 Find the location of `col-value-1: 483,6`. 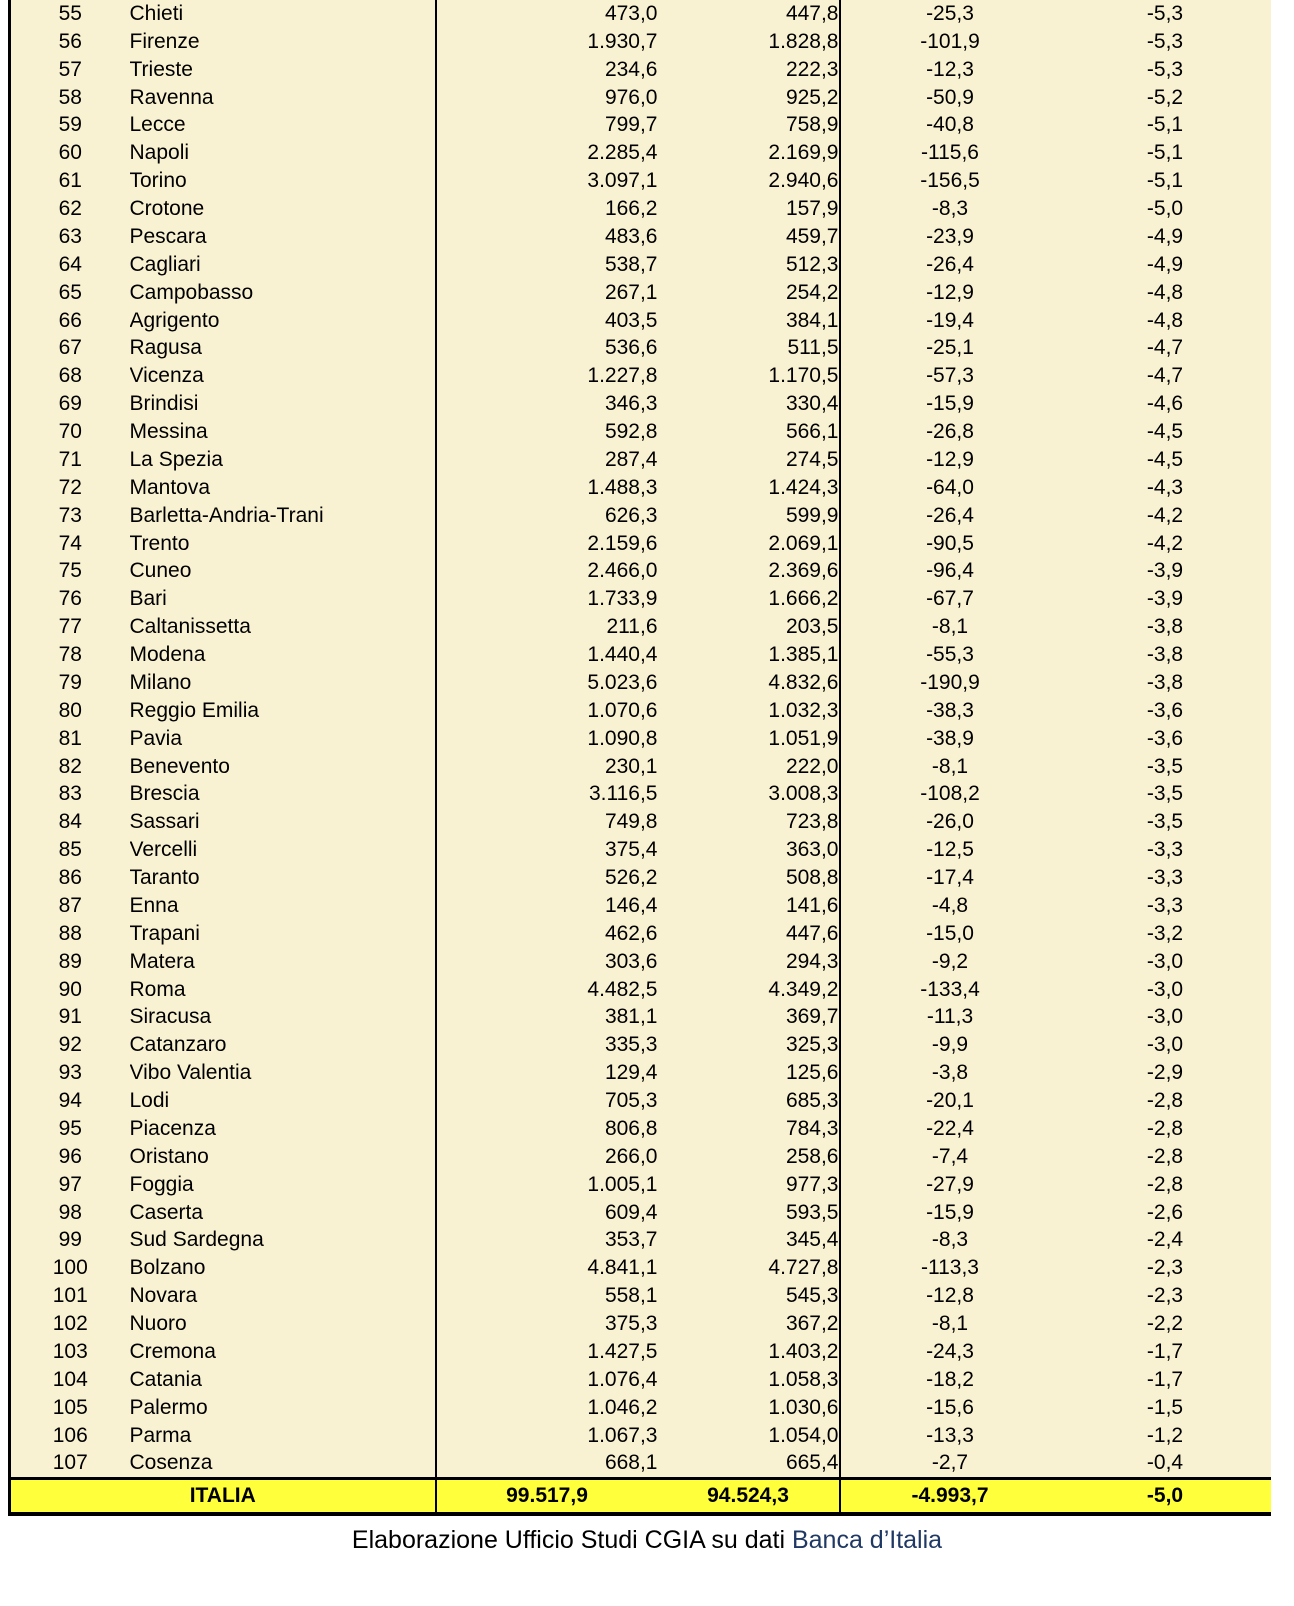

col-value-1: 483,6 is located at coordinates (546, 237).